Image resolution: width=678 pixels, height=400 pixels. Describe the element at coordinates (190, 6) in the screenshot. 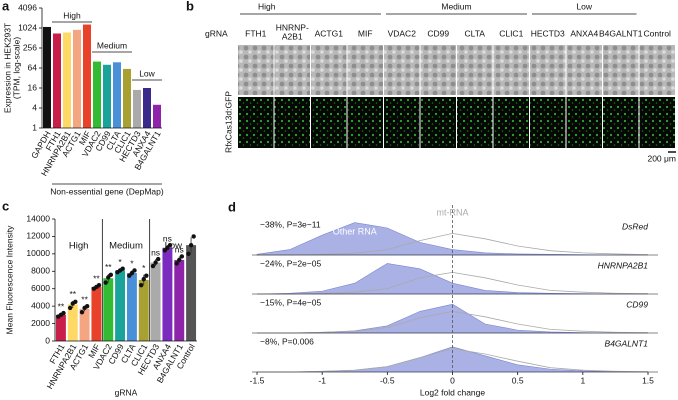

I see `panel-letter: b` at that location.